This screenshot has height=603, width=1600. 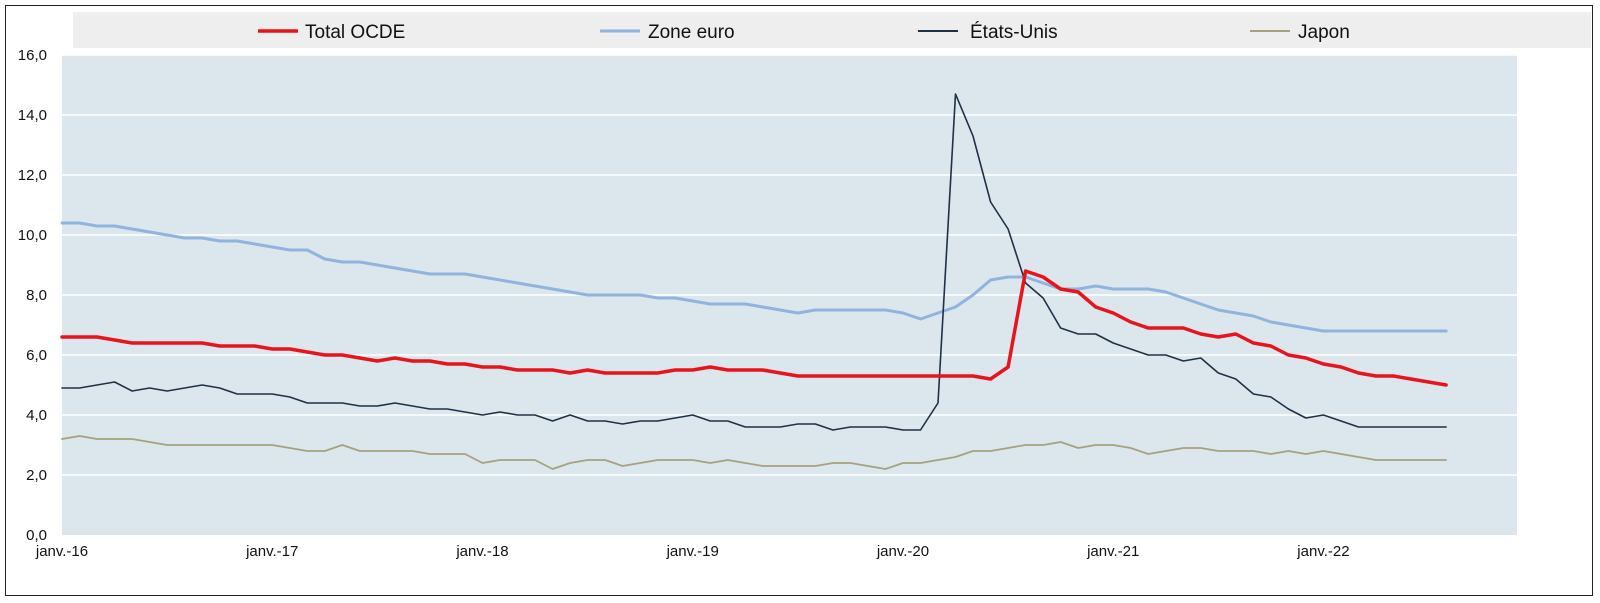 I want to click on x-tick-label: janv.-17, so click(x=271, y=551).